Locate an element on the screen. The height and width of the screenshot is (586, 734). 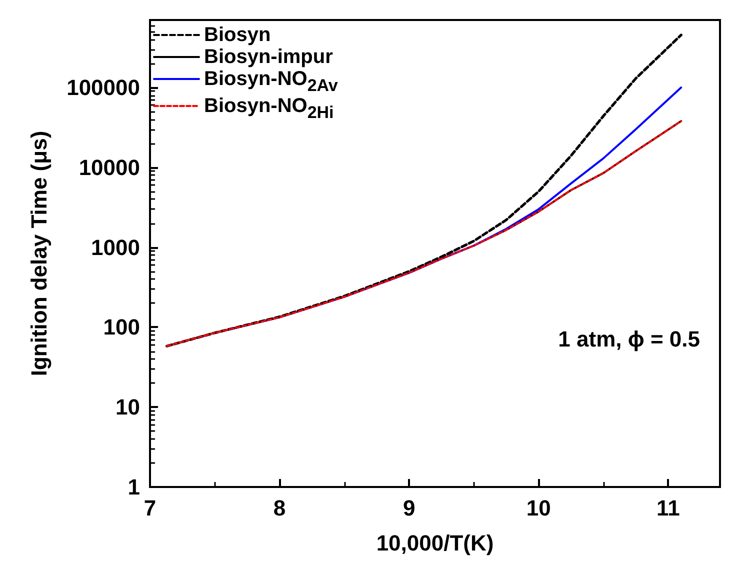
y-tick-label: 100 is located at coordinates (121, 327).